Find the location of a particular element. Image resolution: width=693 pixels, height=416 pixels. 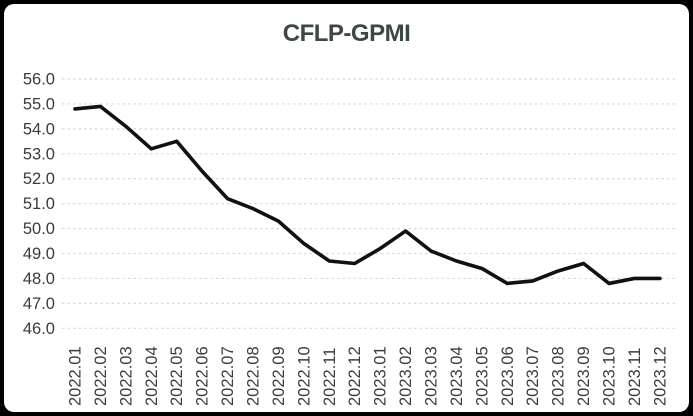

y-axis-tick-label: 47.0 is located at coordinates (39, 304).